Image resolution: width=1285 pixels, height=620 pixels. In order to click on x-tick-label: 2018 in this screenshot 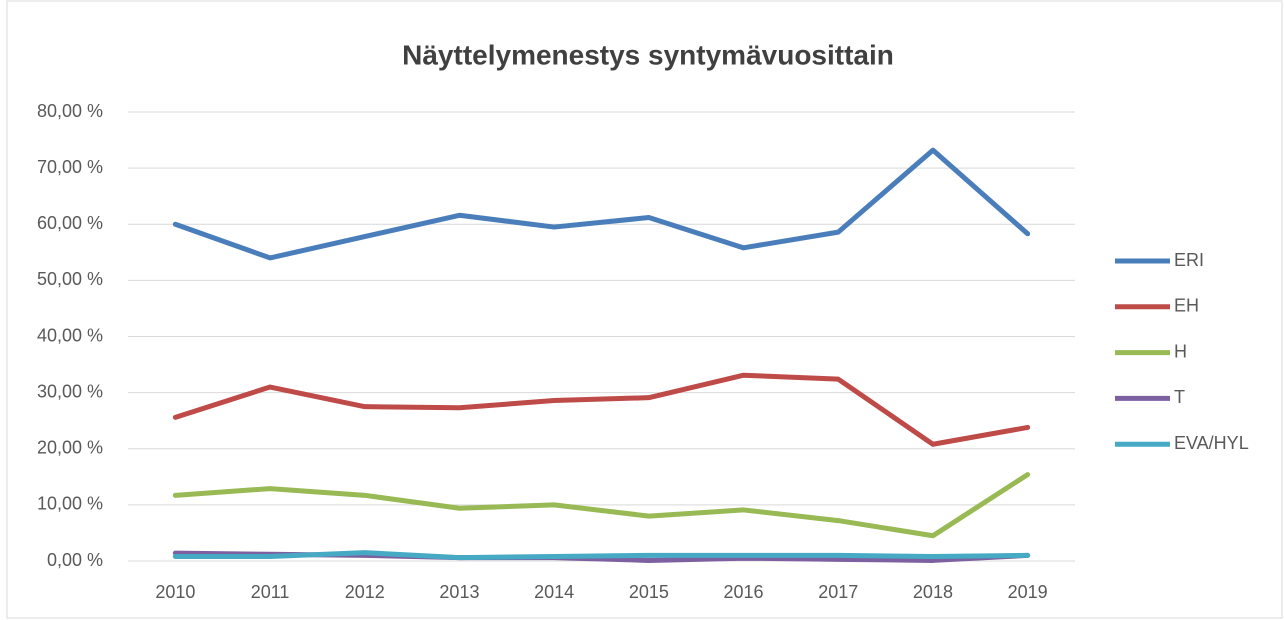, I will do `click(933, 592)`.